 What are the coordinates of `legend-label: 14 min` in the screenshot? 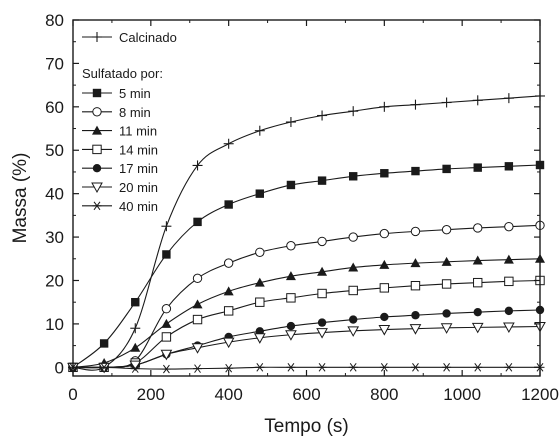 It's located at (138, 149).